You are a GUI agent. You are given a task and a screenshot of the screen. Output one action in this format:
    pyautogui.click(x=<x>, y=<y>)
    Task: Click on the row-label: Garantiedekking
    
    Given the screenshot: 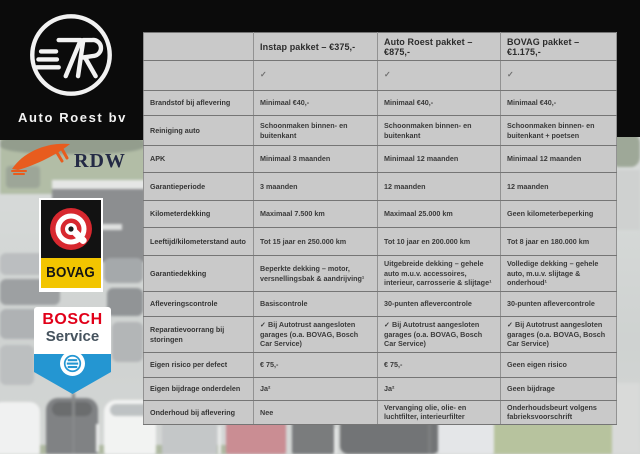 What is the action you would take?
    pyautogui.click(x=198, y=273)
    